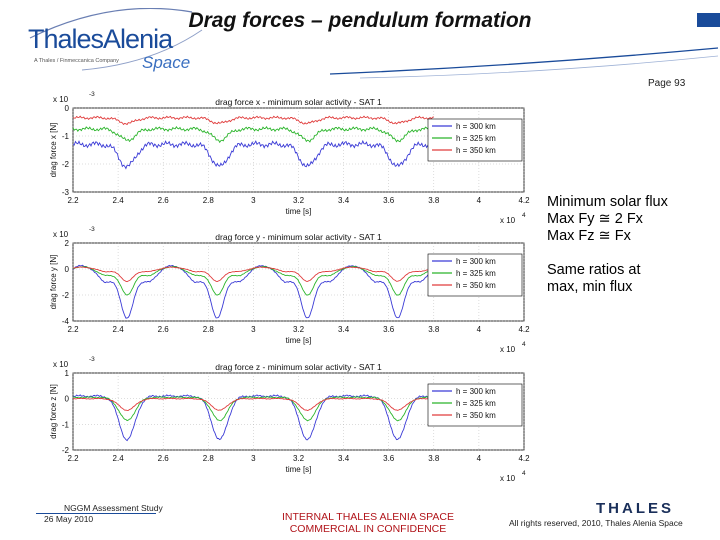 The image size is (720, 540). What do you see at coordinates (368, 517) in the screenshot?
I see `footer-internal: INTERNAL THALES ALENIA SPACE` at bounding box center [368, 517].